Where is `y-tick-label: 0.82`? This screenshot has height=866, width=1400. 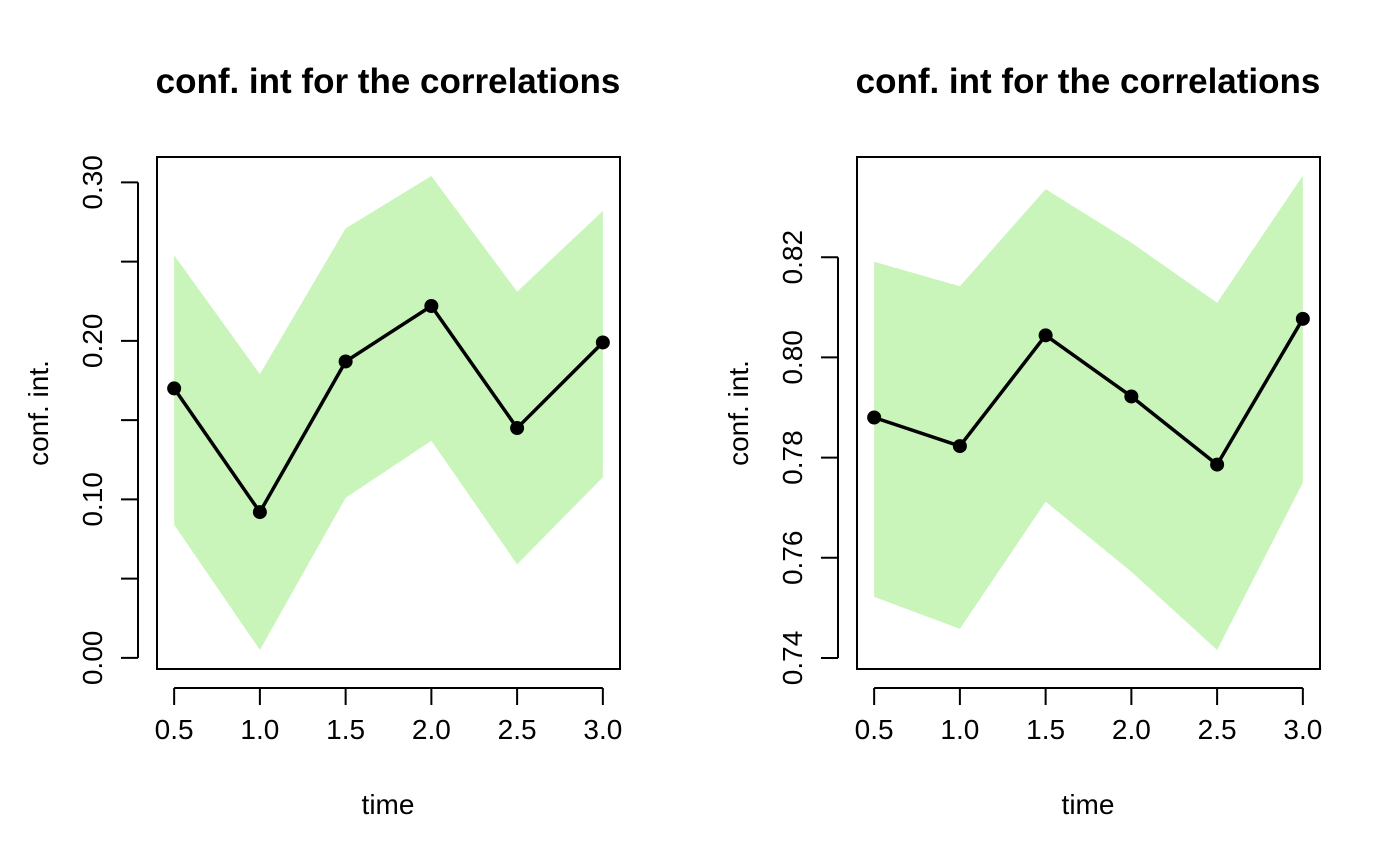
y-tick-label: 0.82 is located at coordinates (792, 257).